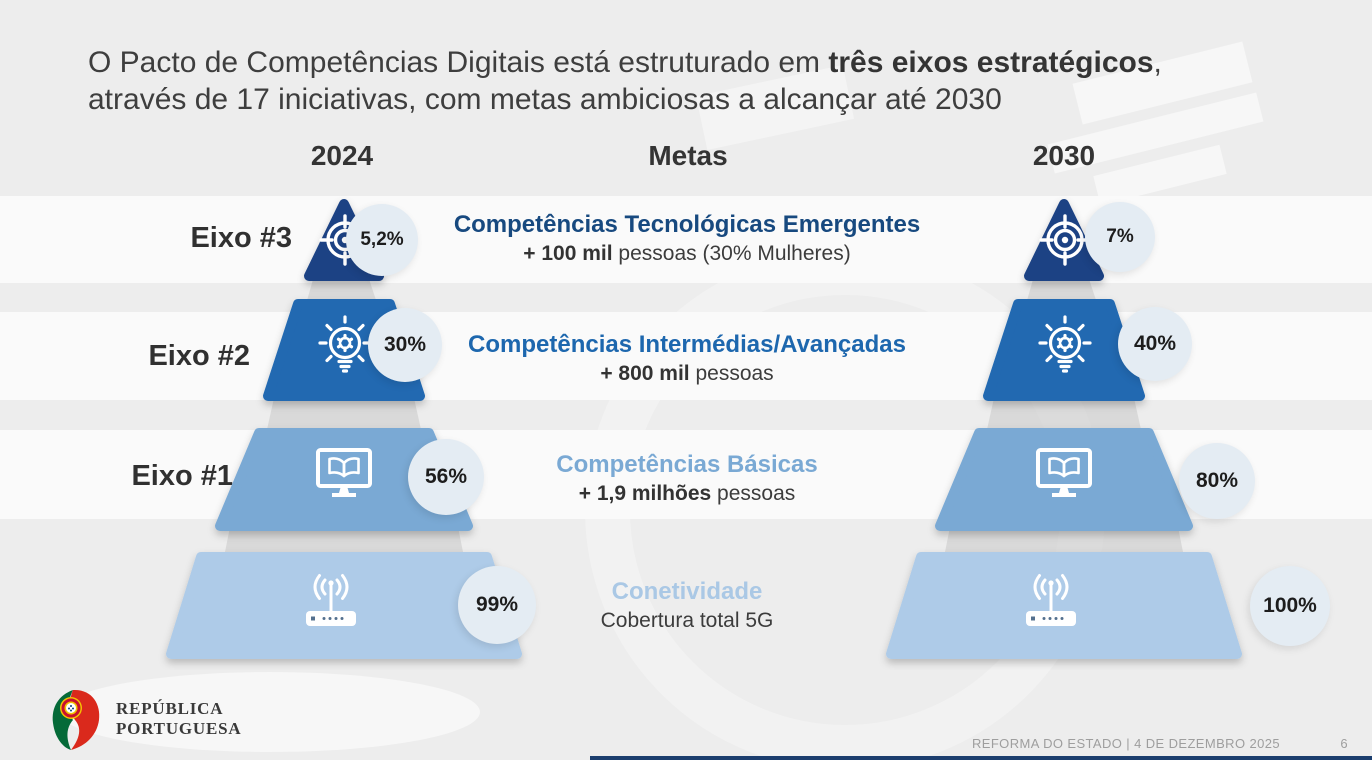 This screenshot has width=1372, height=760. Describe the element at coordinates (342, 155) in the screenshot. I see `column-header-2024: 2024` at that location.